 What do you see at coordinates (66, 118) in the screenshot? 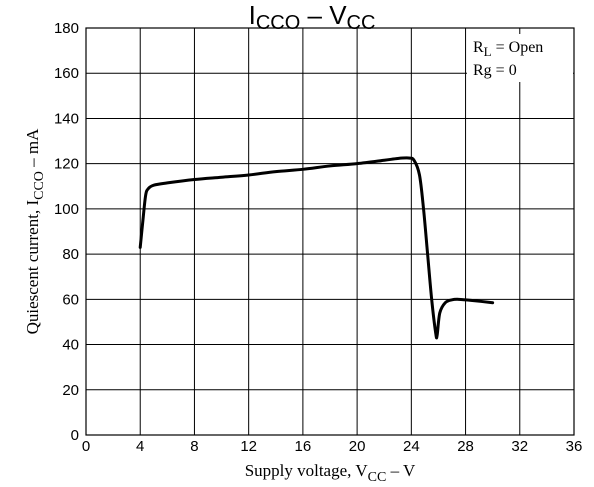
I see `y-tick-label: 140` at bounding box center [66, 118].